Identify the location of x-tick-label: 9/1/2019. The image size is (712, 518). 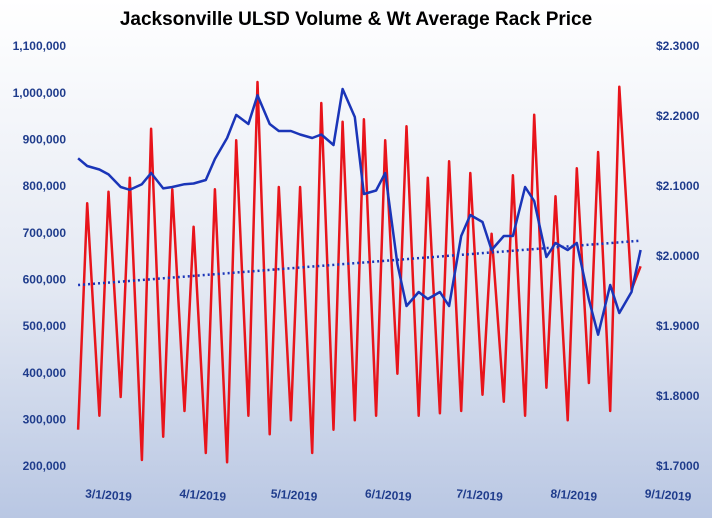
(668, 495).